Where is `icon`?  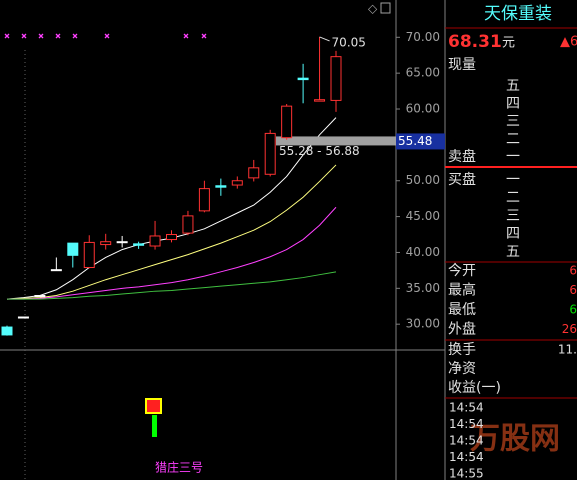 icon is located at coordinates (385, 8).